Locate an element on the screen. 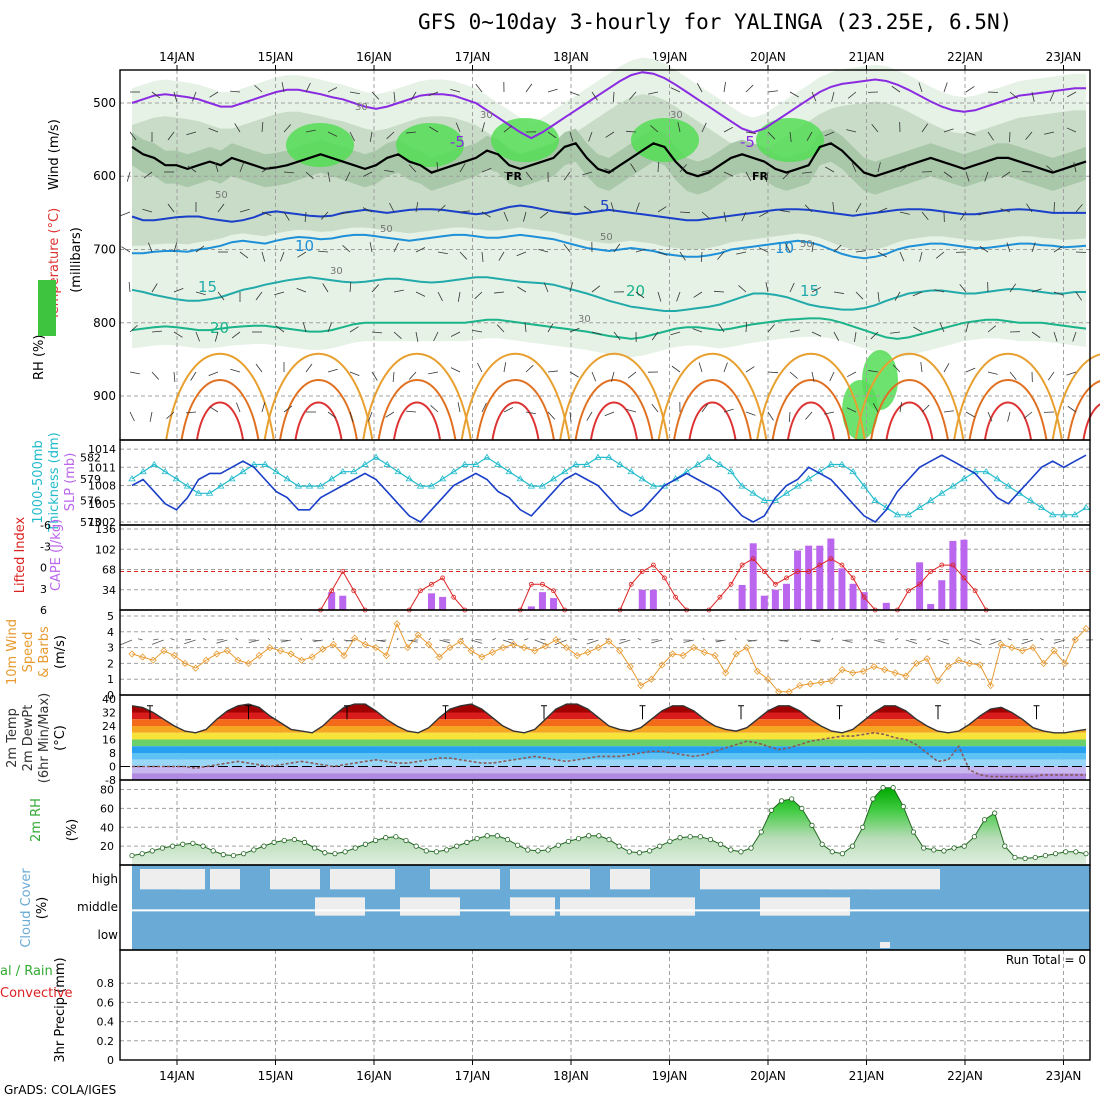  slp-ylabel-group: 1000-500mb Thickness (dm) SLP (mb) is located at coordinates (54, 482).